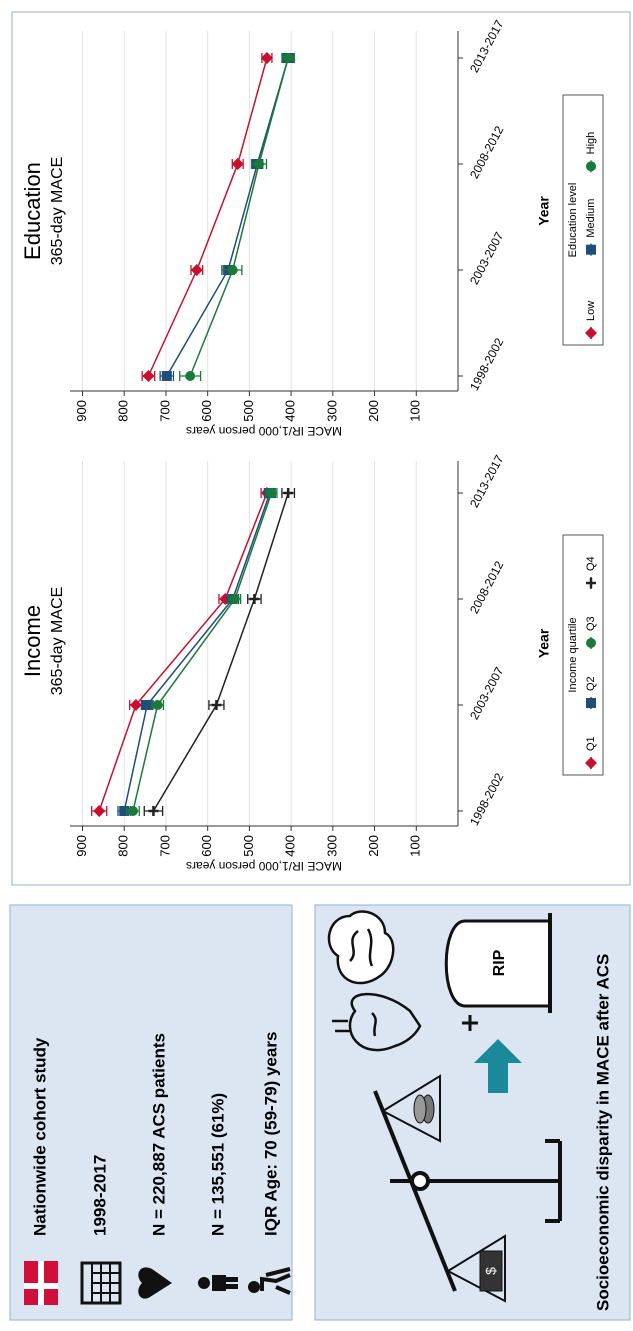 The image size is (633, 1331). I want to click on chart-title: Income, so click(32, 641).